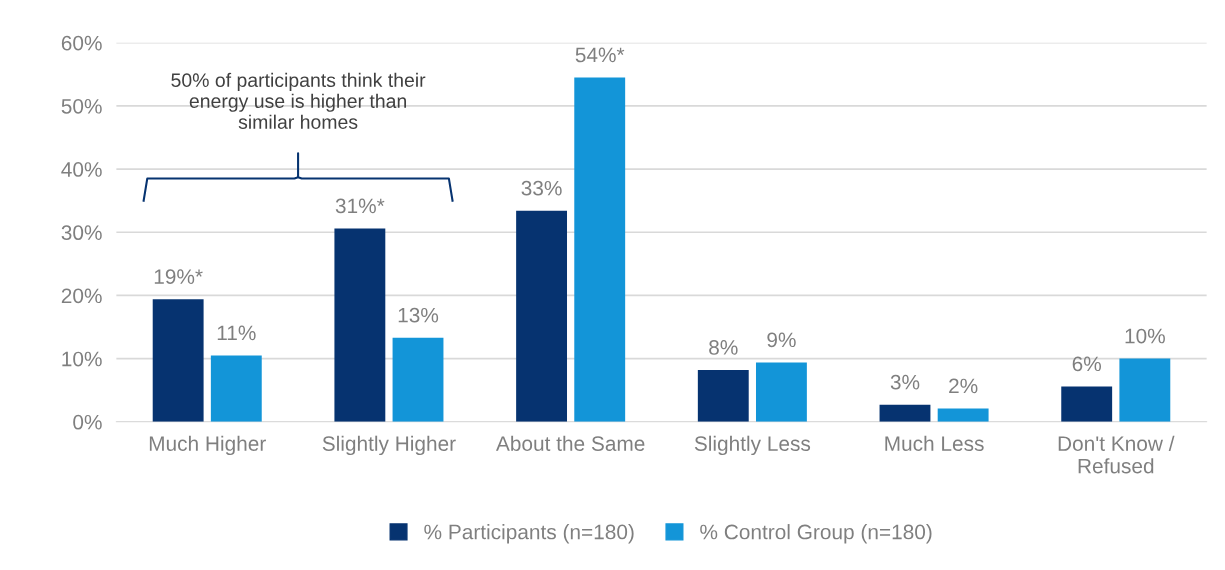 This screenshot has width=1225, height=570. I want to click on x-tick-label: About the Same, so click(570, 443).